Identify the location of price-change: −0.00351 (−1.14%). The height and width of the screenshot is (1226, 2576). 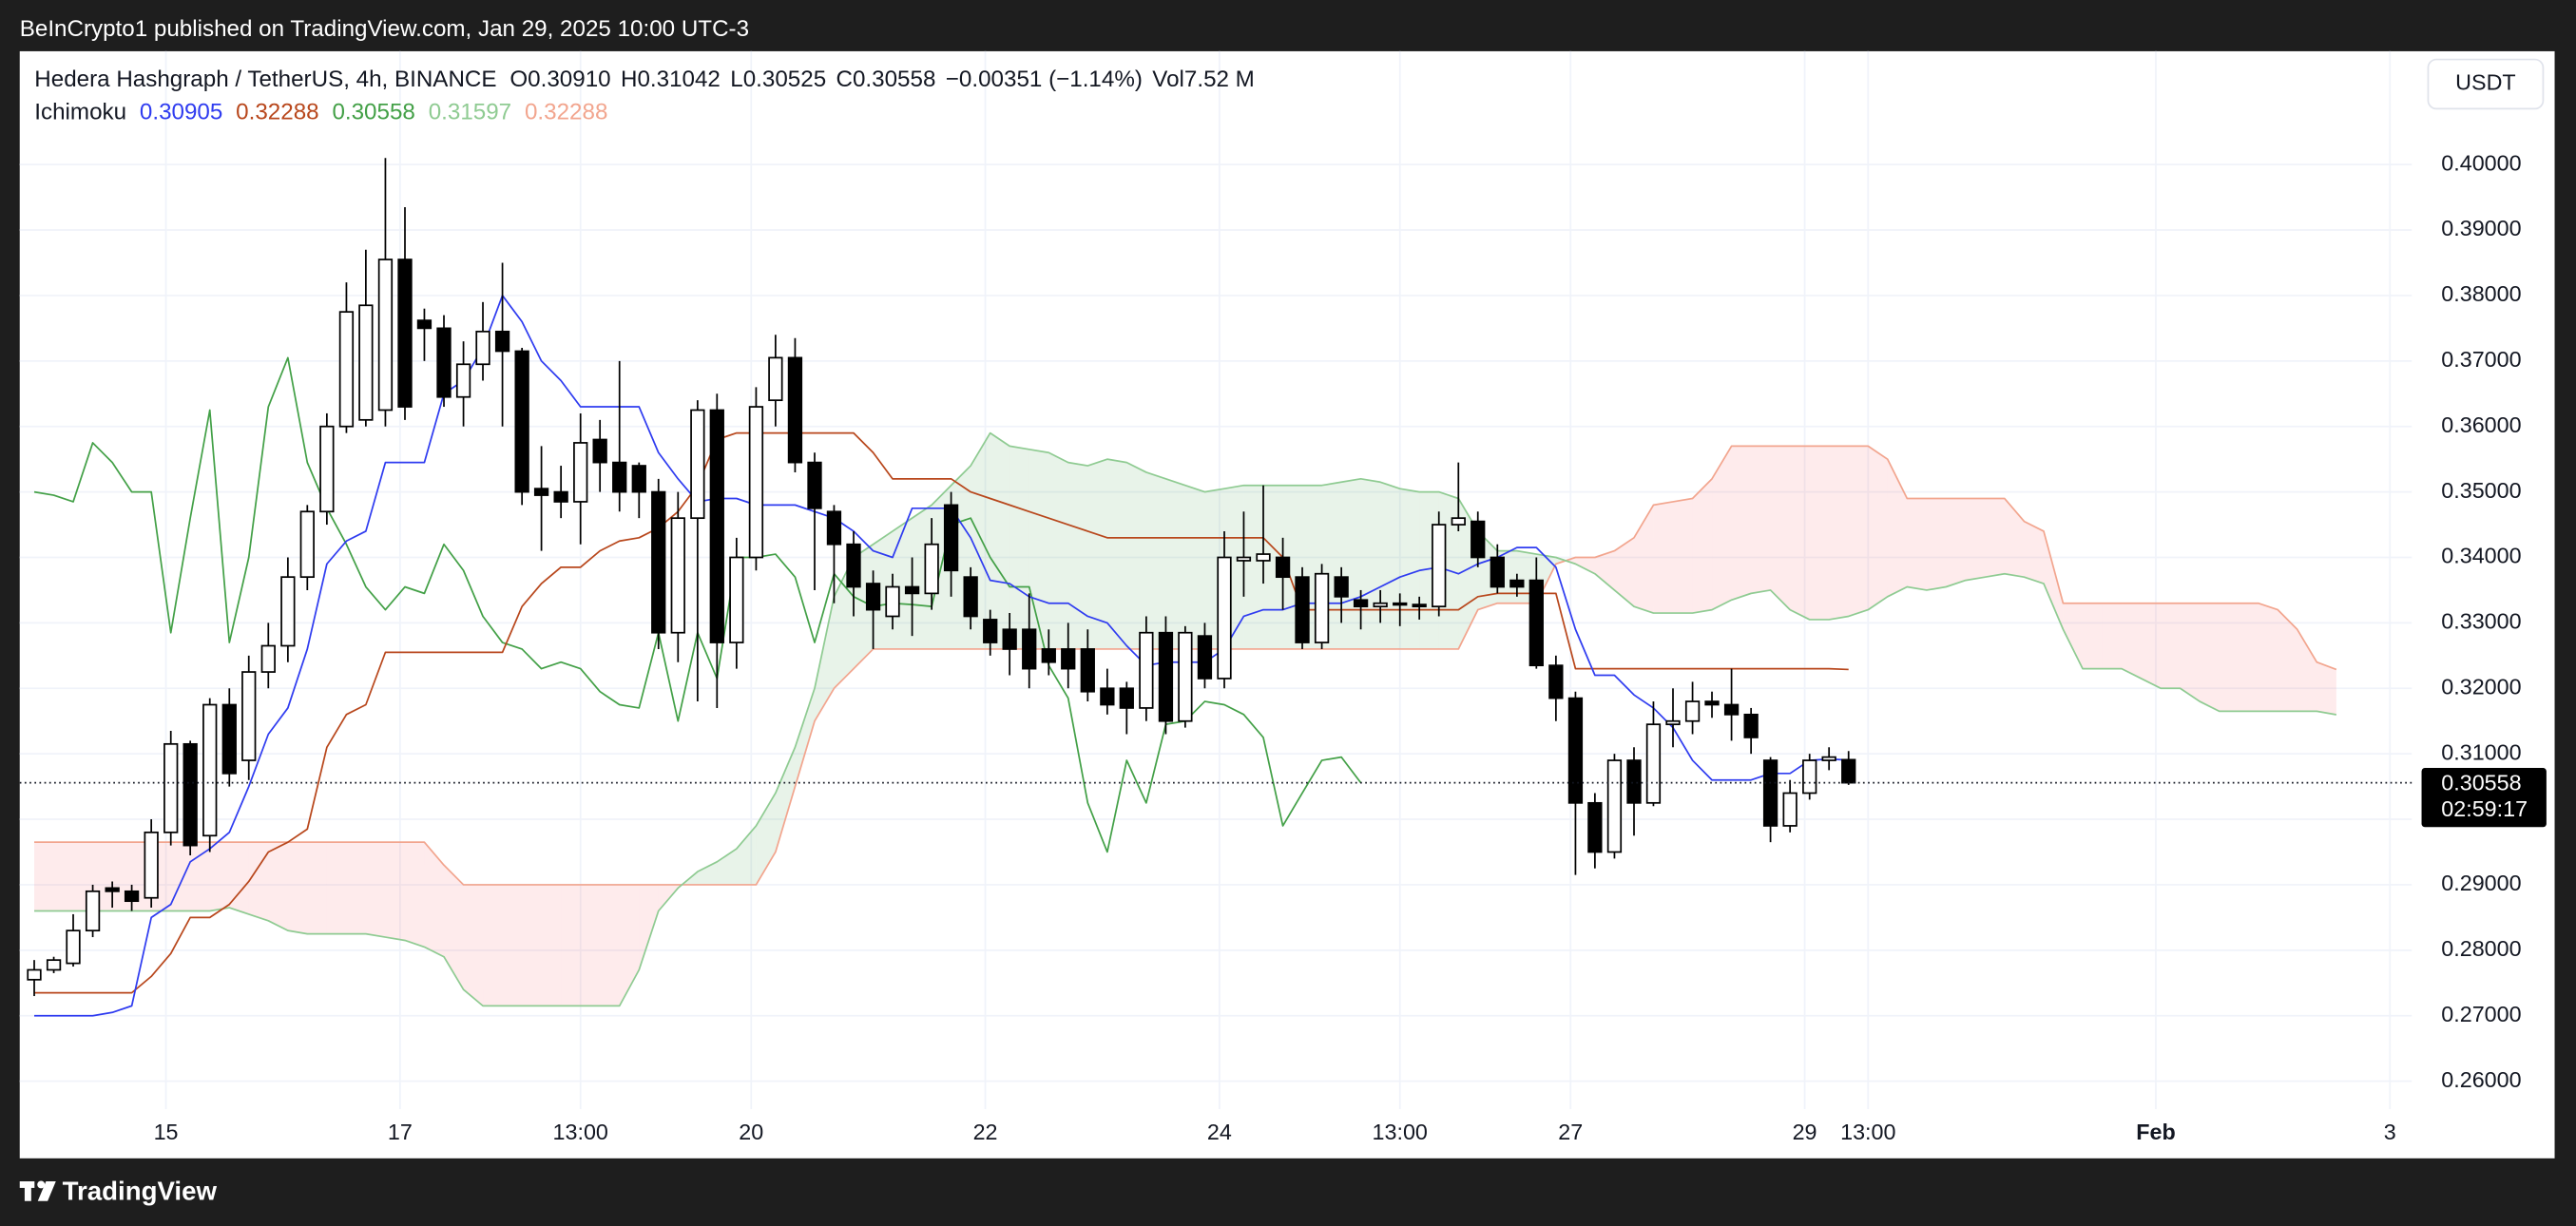
(1044, 79).